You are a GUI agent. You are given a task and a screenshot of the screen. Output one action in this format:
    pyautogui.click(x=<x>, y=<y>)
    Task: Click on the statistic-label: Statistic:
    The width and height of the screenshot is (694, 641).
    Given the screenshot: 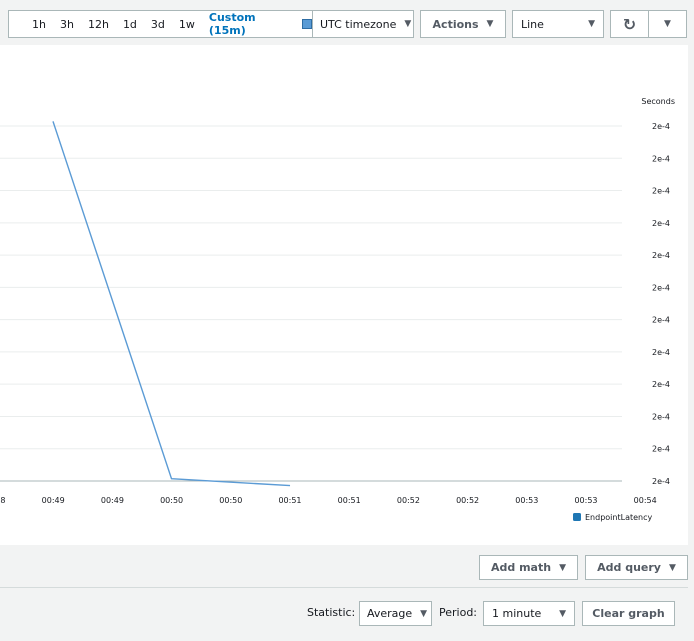 What is the action you would take?
    pyautogui.click(x=331, y=612)
    